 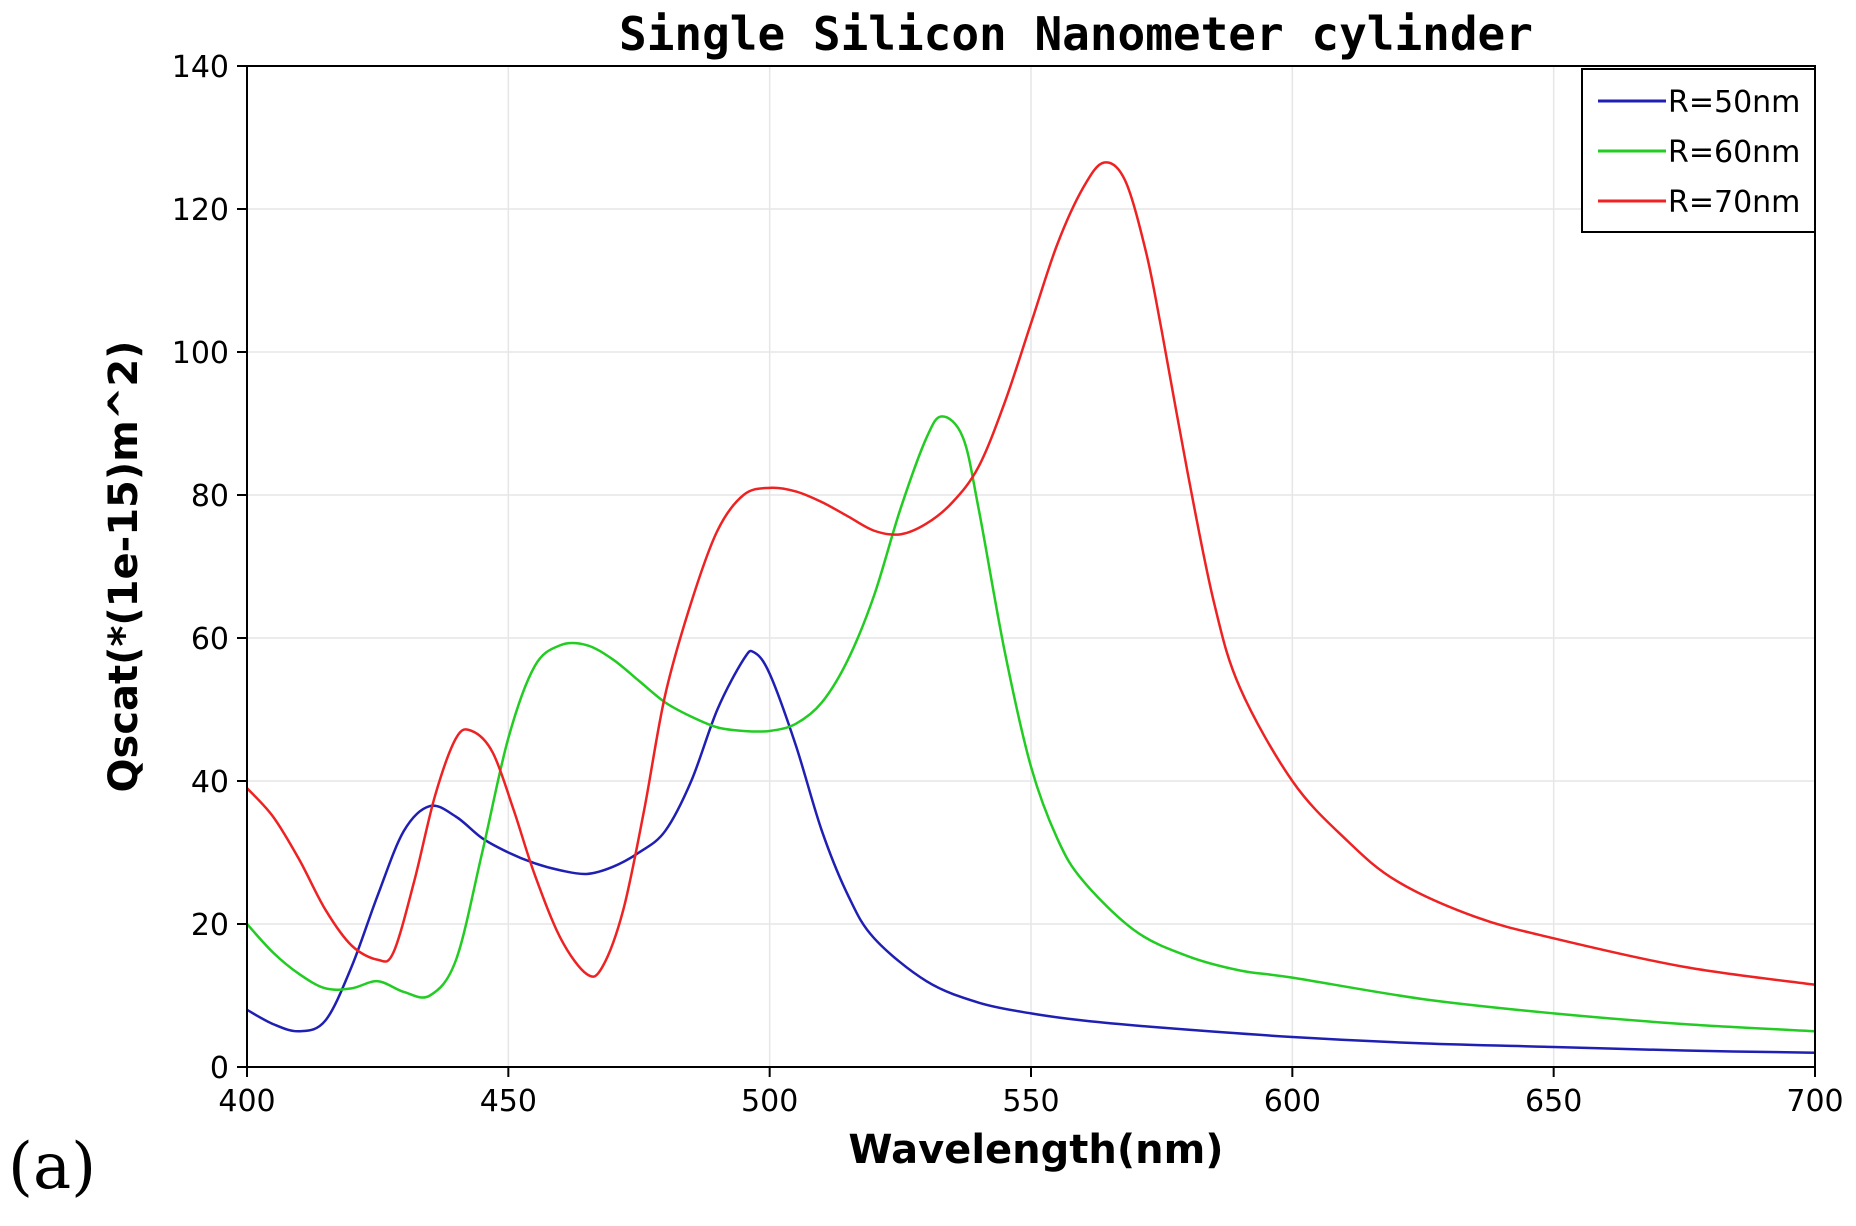 What do you see at coordinates (1734, 202) in the screenshot?
I see `legend-label-3: R=70nm` at bounding box center [1734, 202].